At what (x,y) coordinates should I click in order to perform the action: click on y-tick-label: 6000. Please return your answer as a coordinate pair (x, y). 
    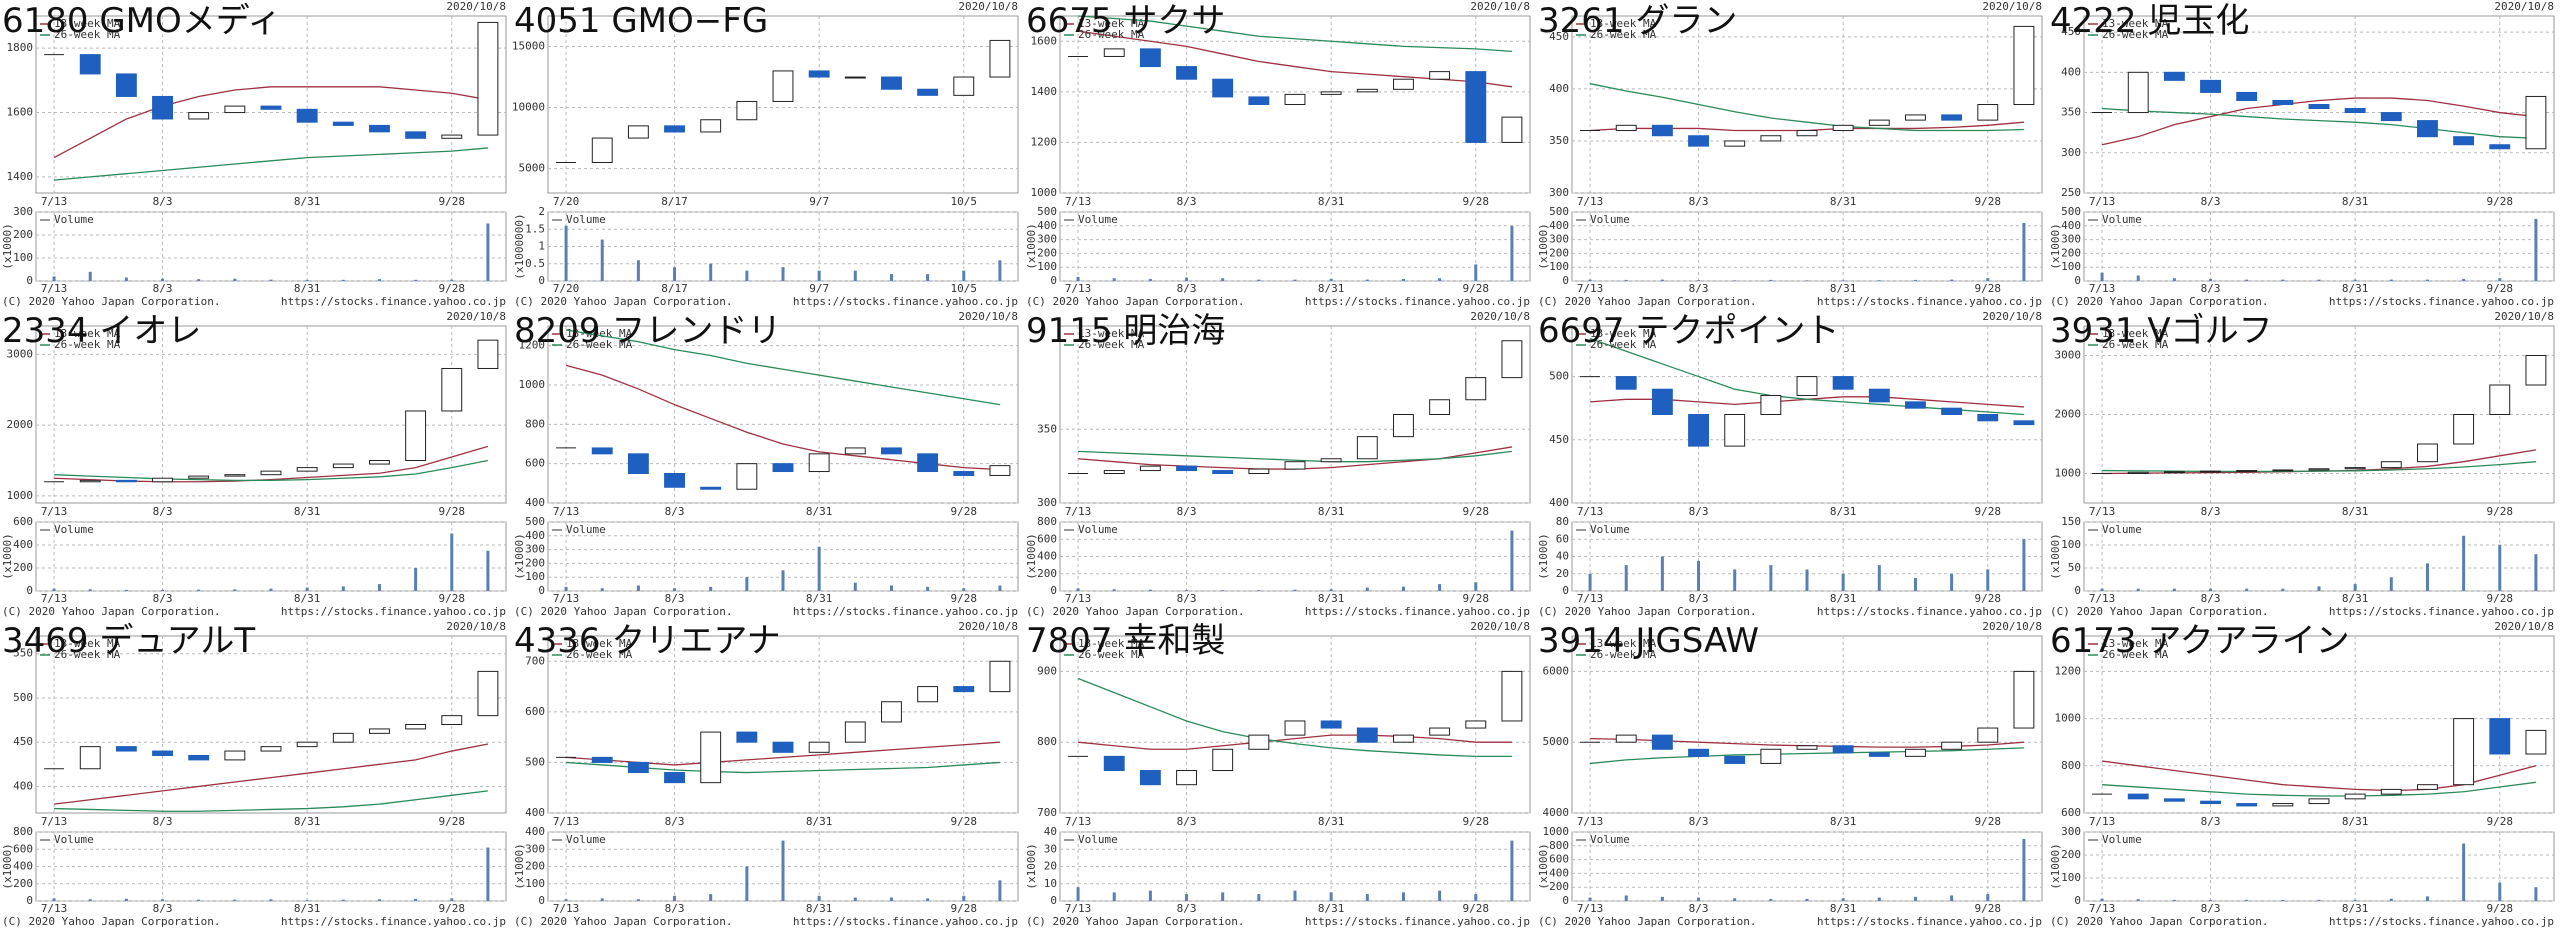
    Looking at the image, I should click on (1556, 670).